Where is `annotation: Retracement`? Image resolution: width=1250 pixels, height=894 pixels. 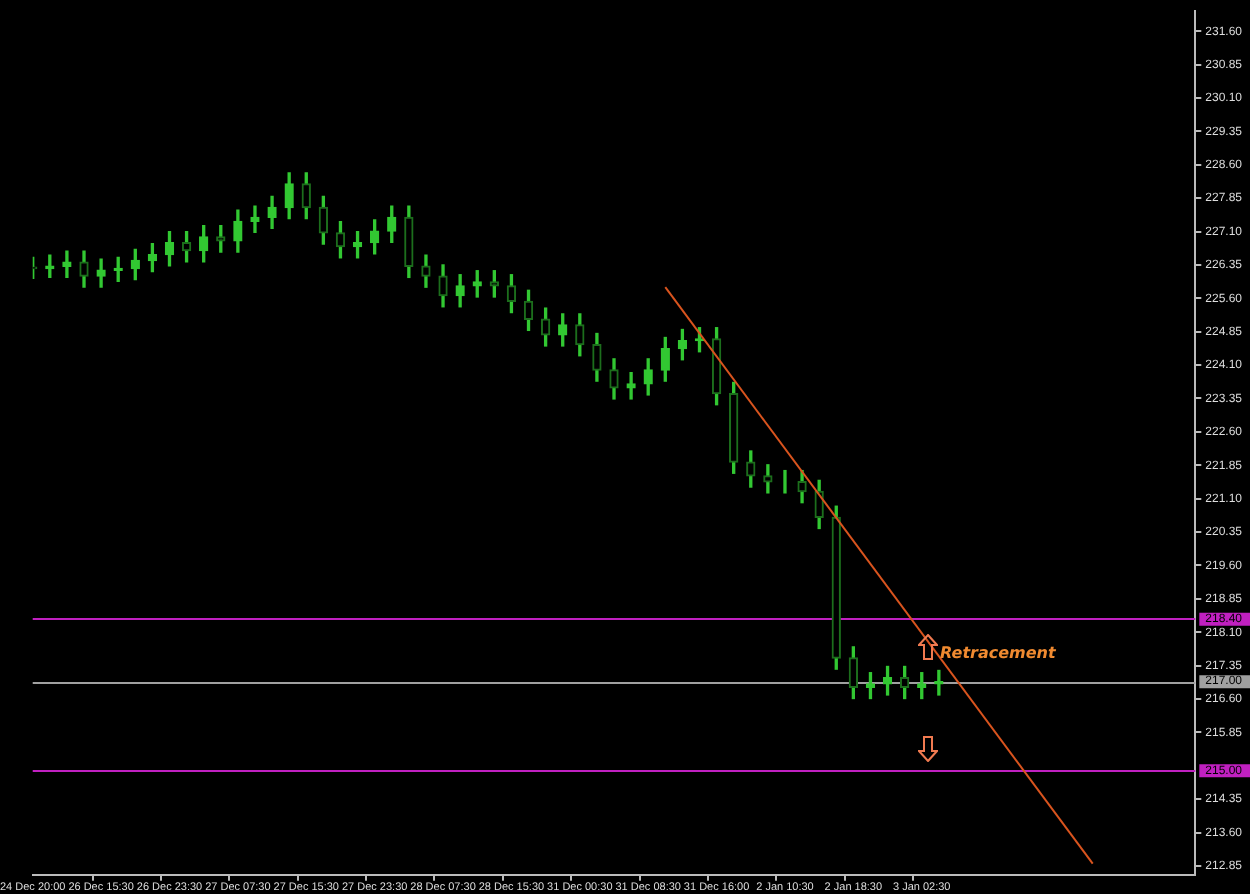
annotation: Retracement is located at coordinates (999, 653).